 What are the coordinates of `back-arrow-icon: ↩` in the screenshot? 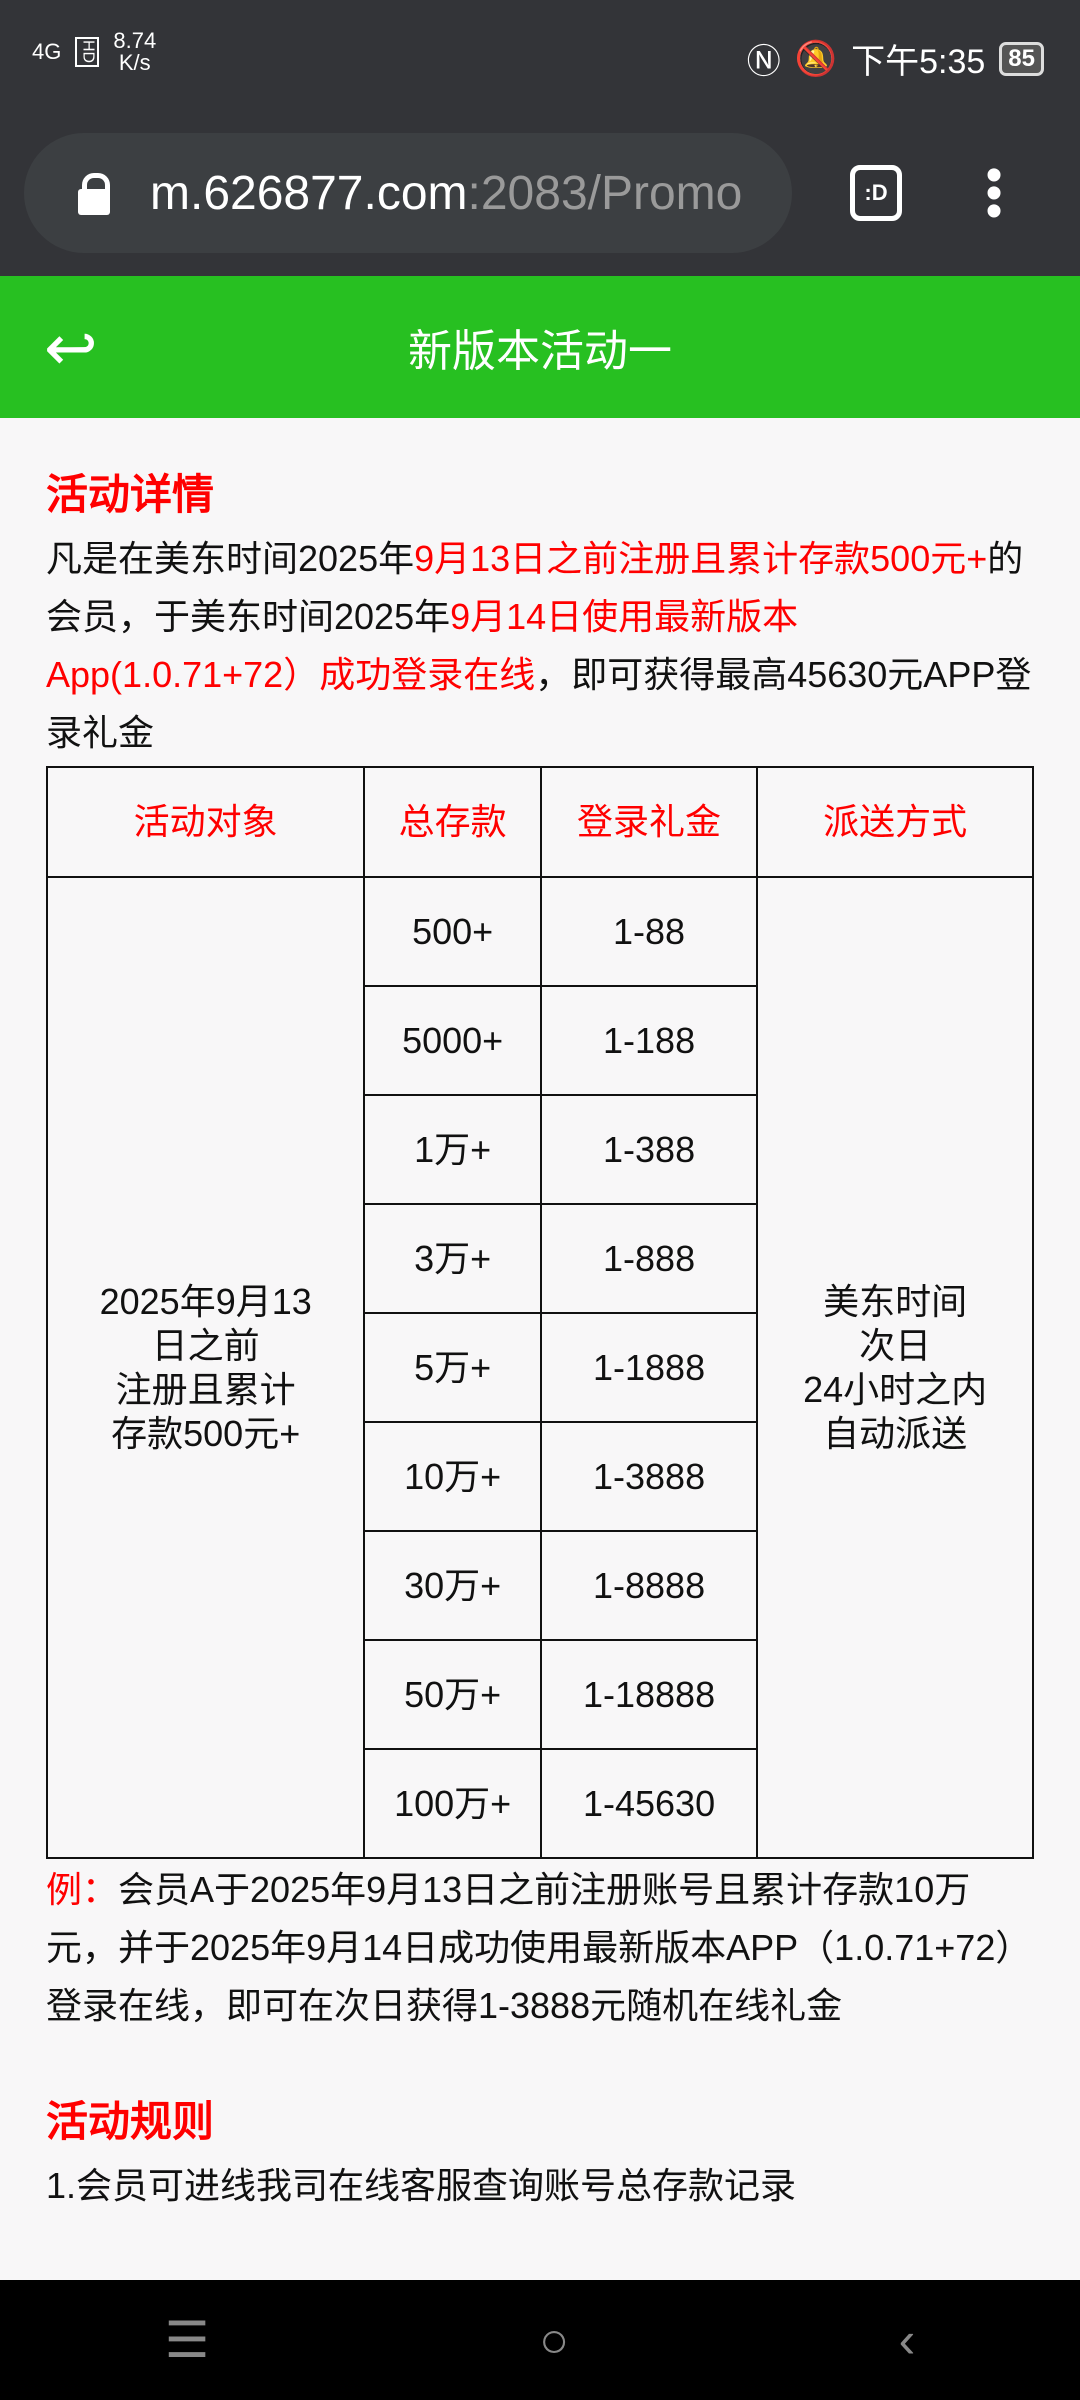 It's located at (71, 348).